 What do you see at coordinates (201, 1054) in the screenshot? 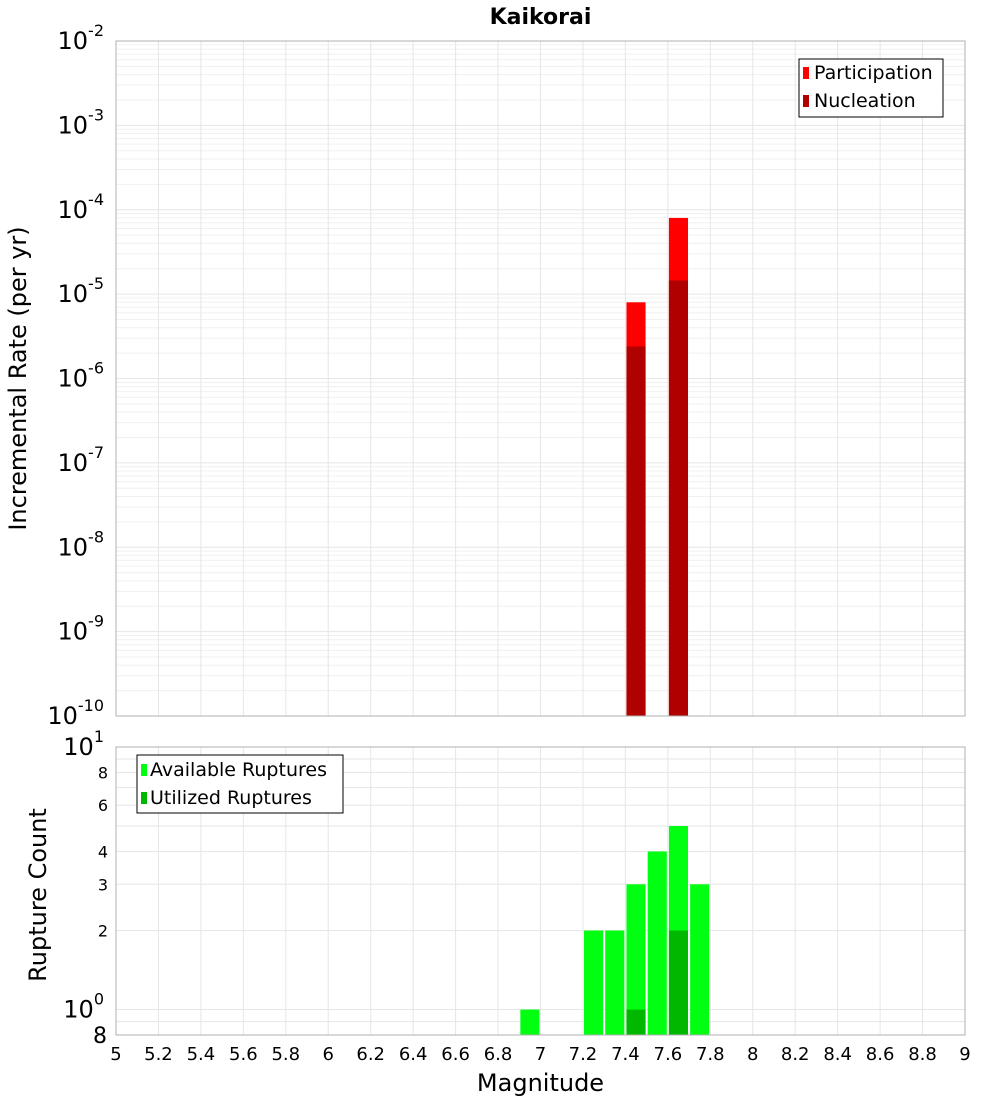
I see `xtick-label: 5.4` at bounding box center [201, 1054].